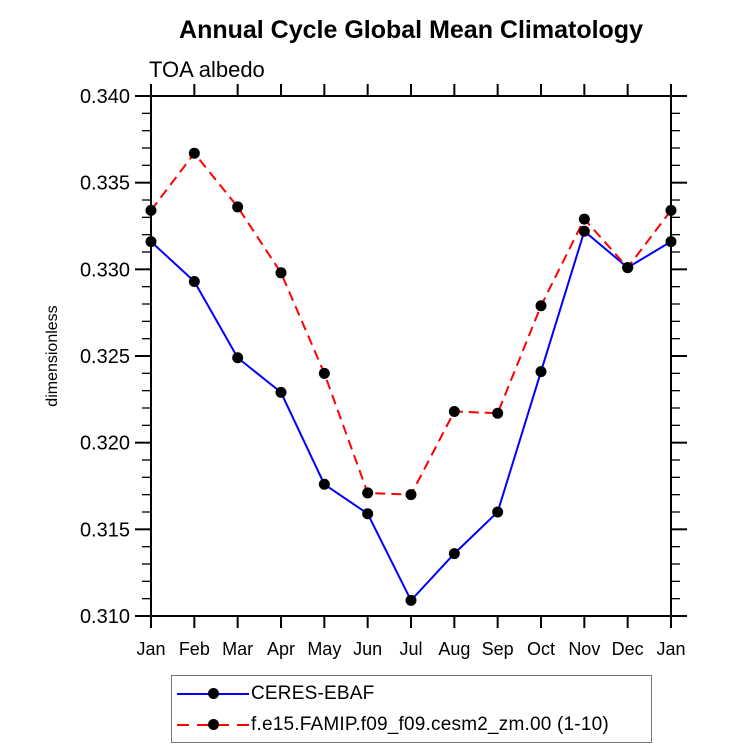 This screenshot has height=751, width=733. What do you see at coordinates (628, 649) in the screenshot?
I see `x-tick-label: Dec` at bounding box center [628, 649].